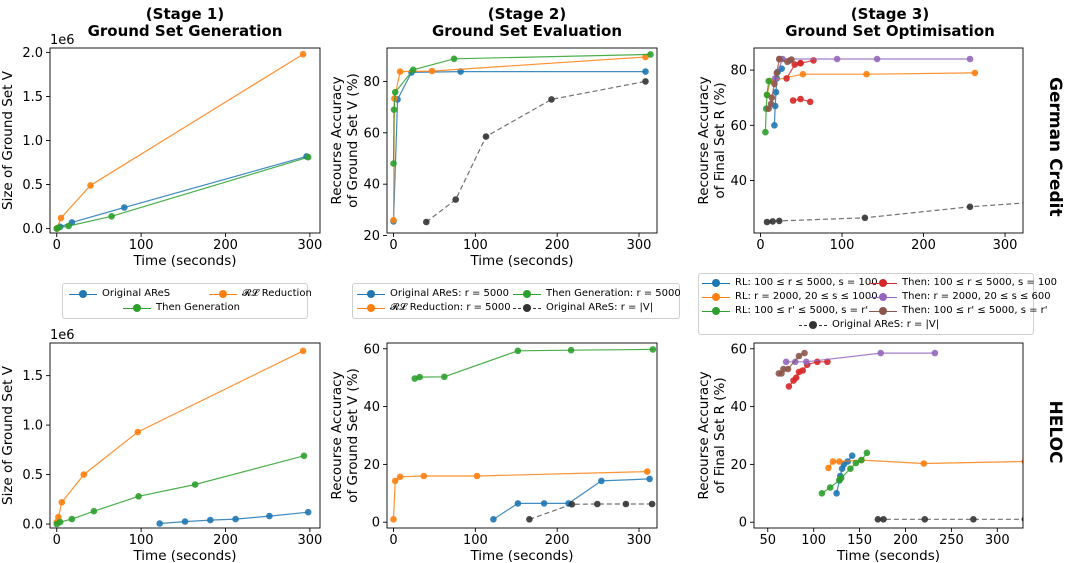  Describe the element at coordinates (704, 140) in the screenshot. I see `y-axis-label: Recourse Accuracy` at that location.